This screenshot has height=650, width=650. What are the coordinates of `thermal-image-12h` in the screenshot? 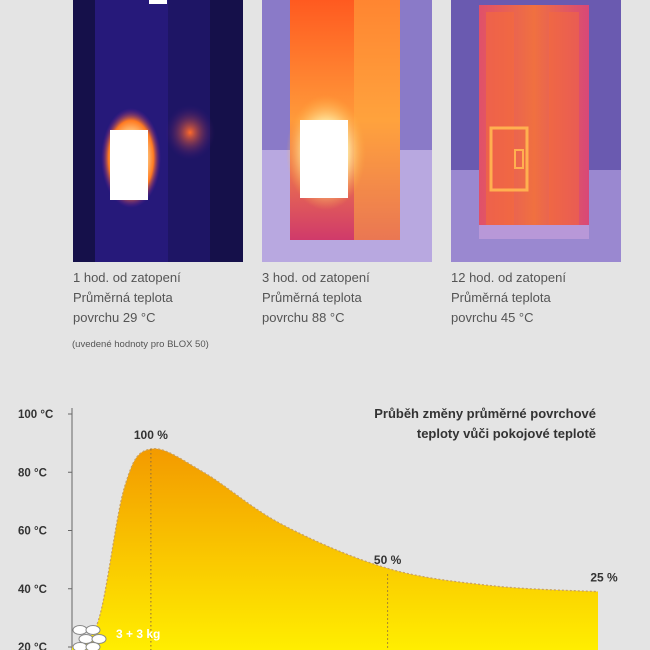 It's located at (536, 131).